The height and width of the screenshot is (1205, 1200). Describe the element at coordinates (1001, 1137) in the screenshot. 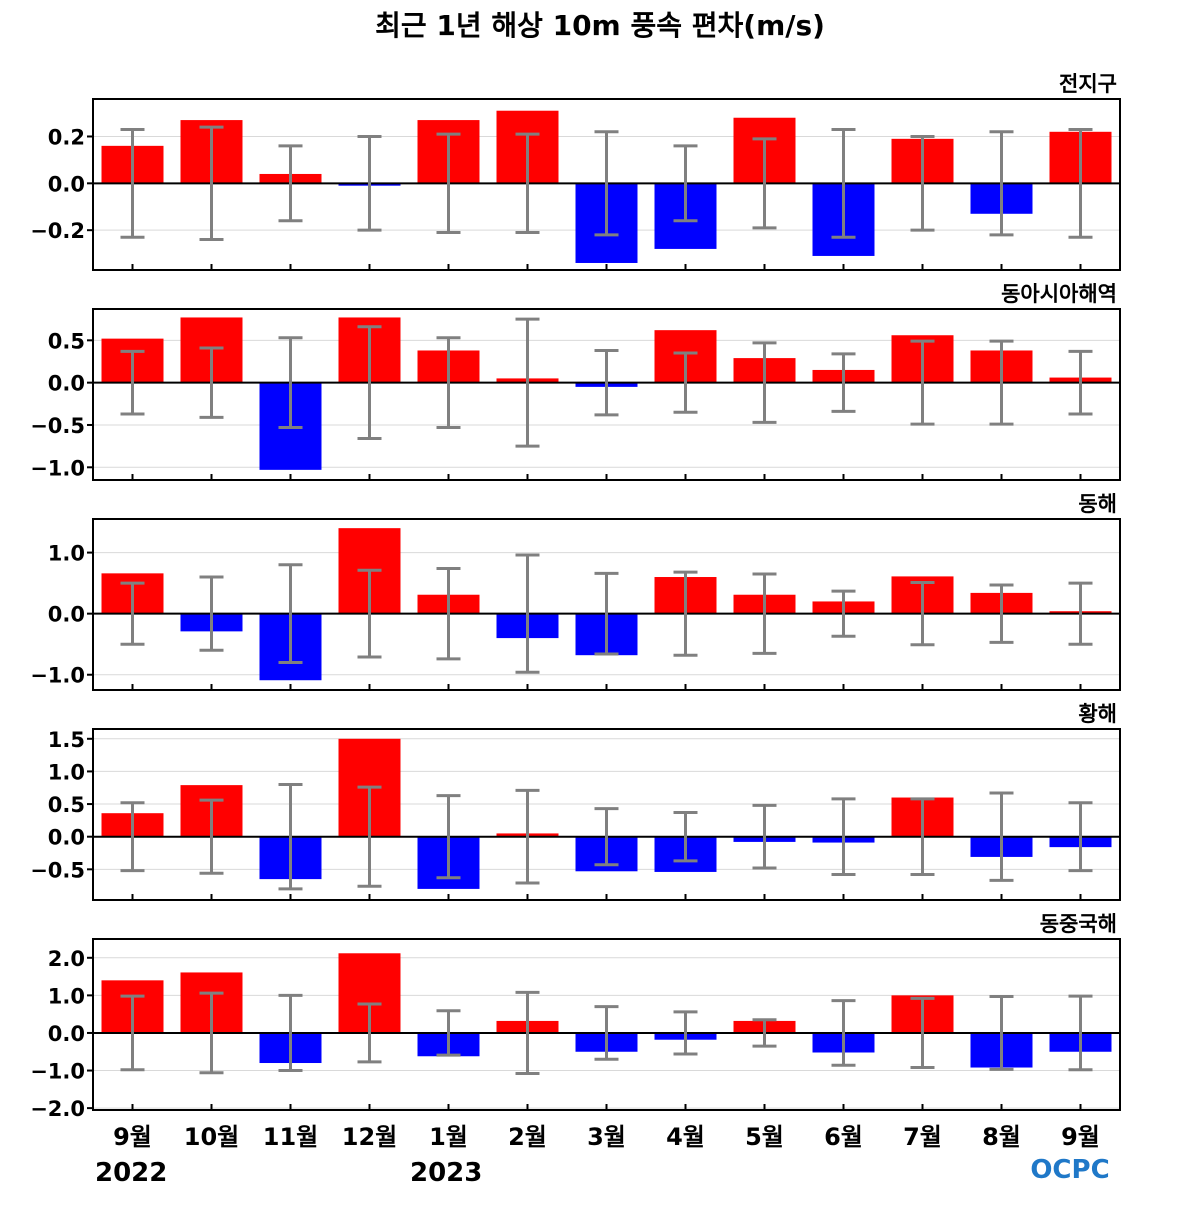

I see `x-tick-label: 8월` at that location.